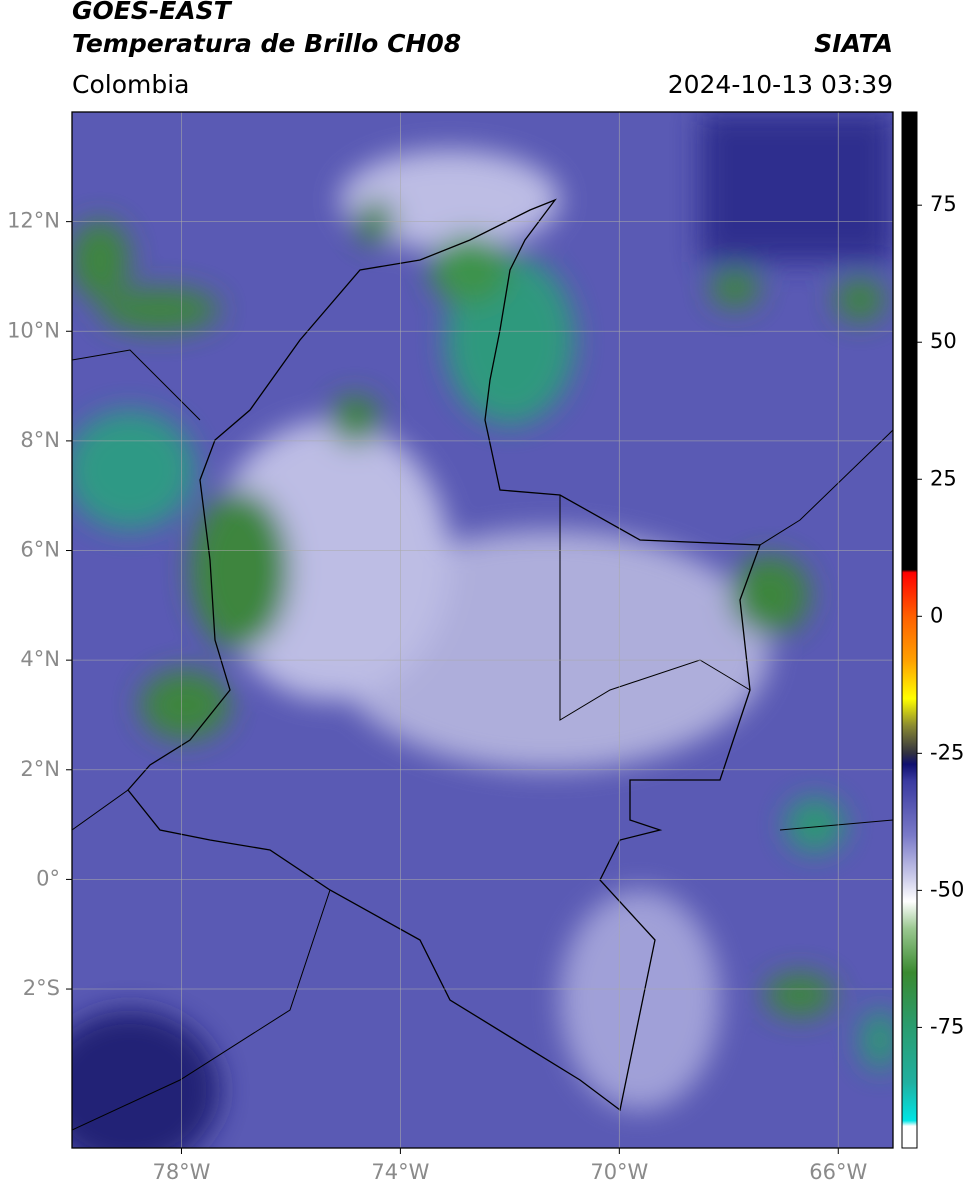 This screenshot has width=966, height=1194. What do you see at coordinates (40, 769) in the screenshot?
I see `y-tick-label: 2°N` at bounding box center [40, 769].